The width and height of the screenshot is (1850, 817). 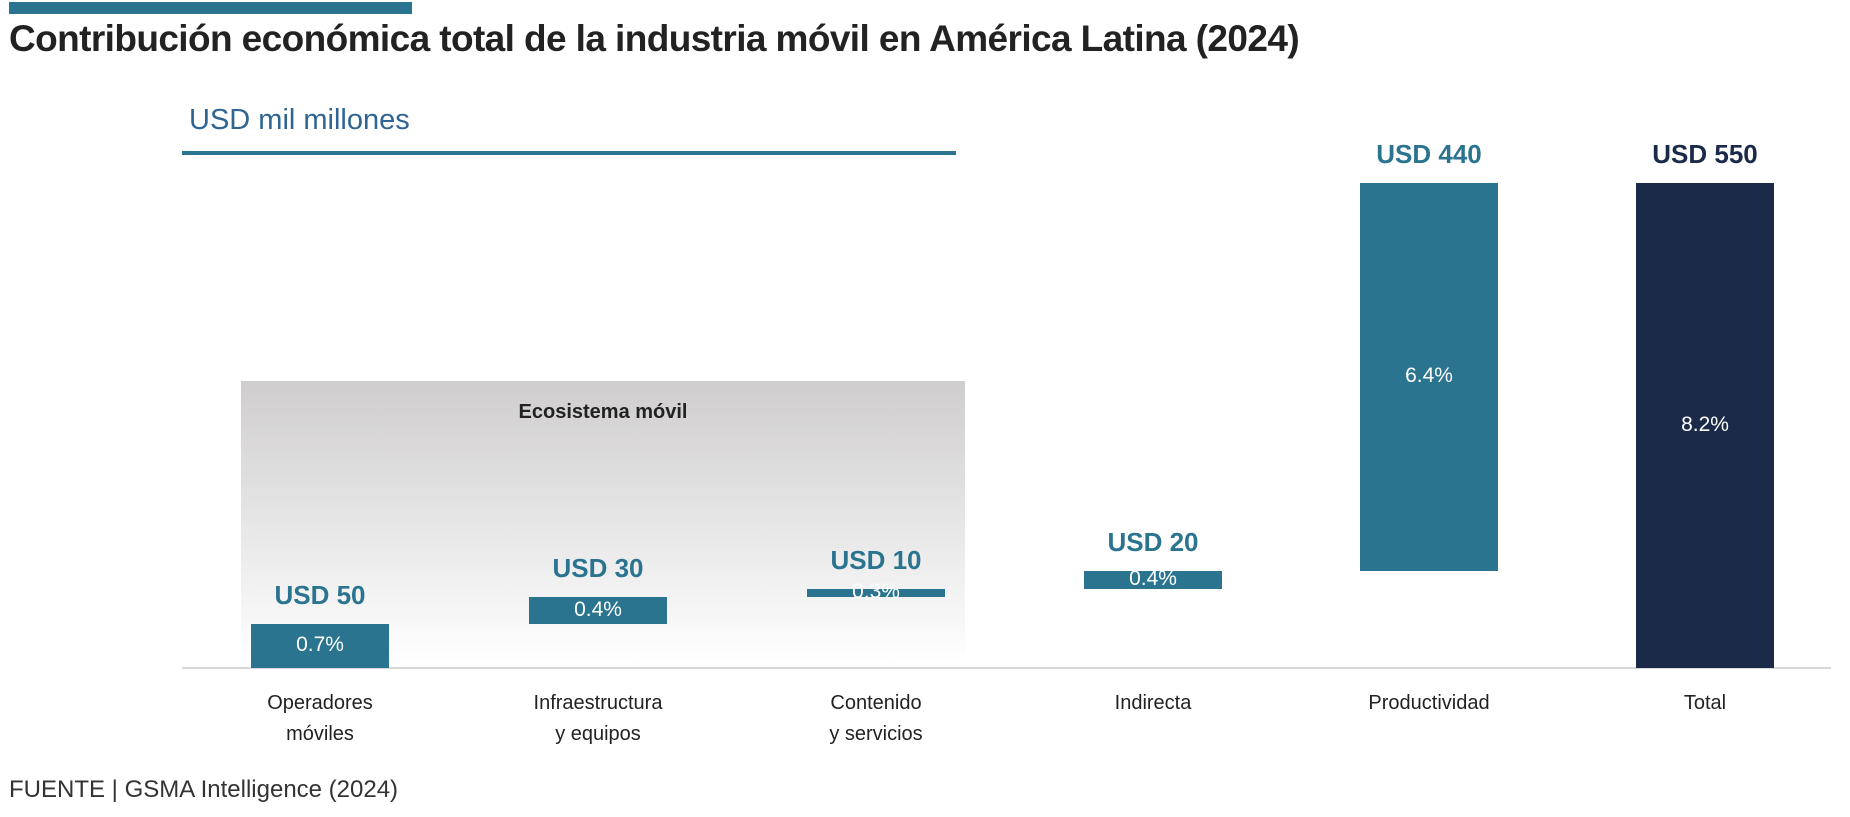 I want to click on percent-label: 8.2%, so click(x=1705, y=424).